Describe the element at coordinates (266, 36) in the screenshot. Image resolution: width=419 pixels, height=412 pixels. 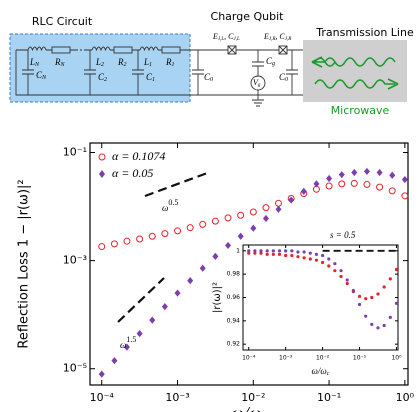
I see `label: E` at that location.